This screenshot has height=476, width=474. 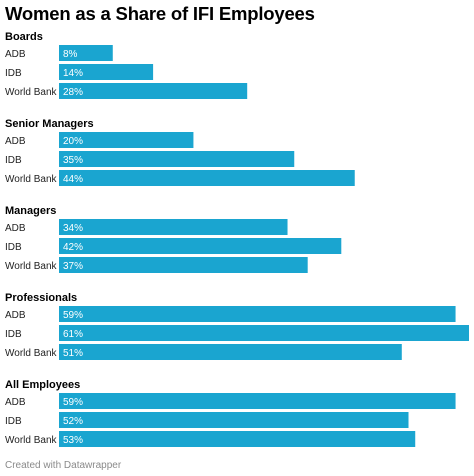 What do you see at coordinates (73, 353) in the screenshot?
I see `bar-value-label: 51%` at bounding box center [73, 353].